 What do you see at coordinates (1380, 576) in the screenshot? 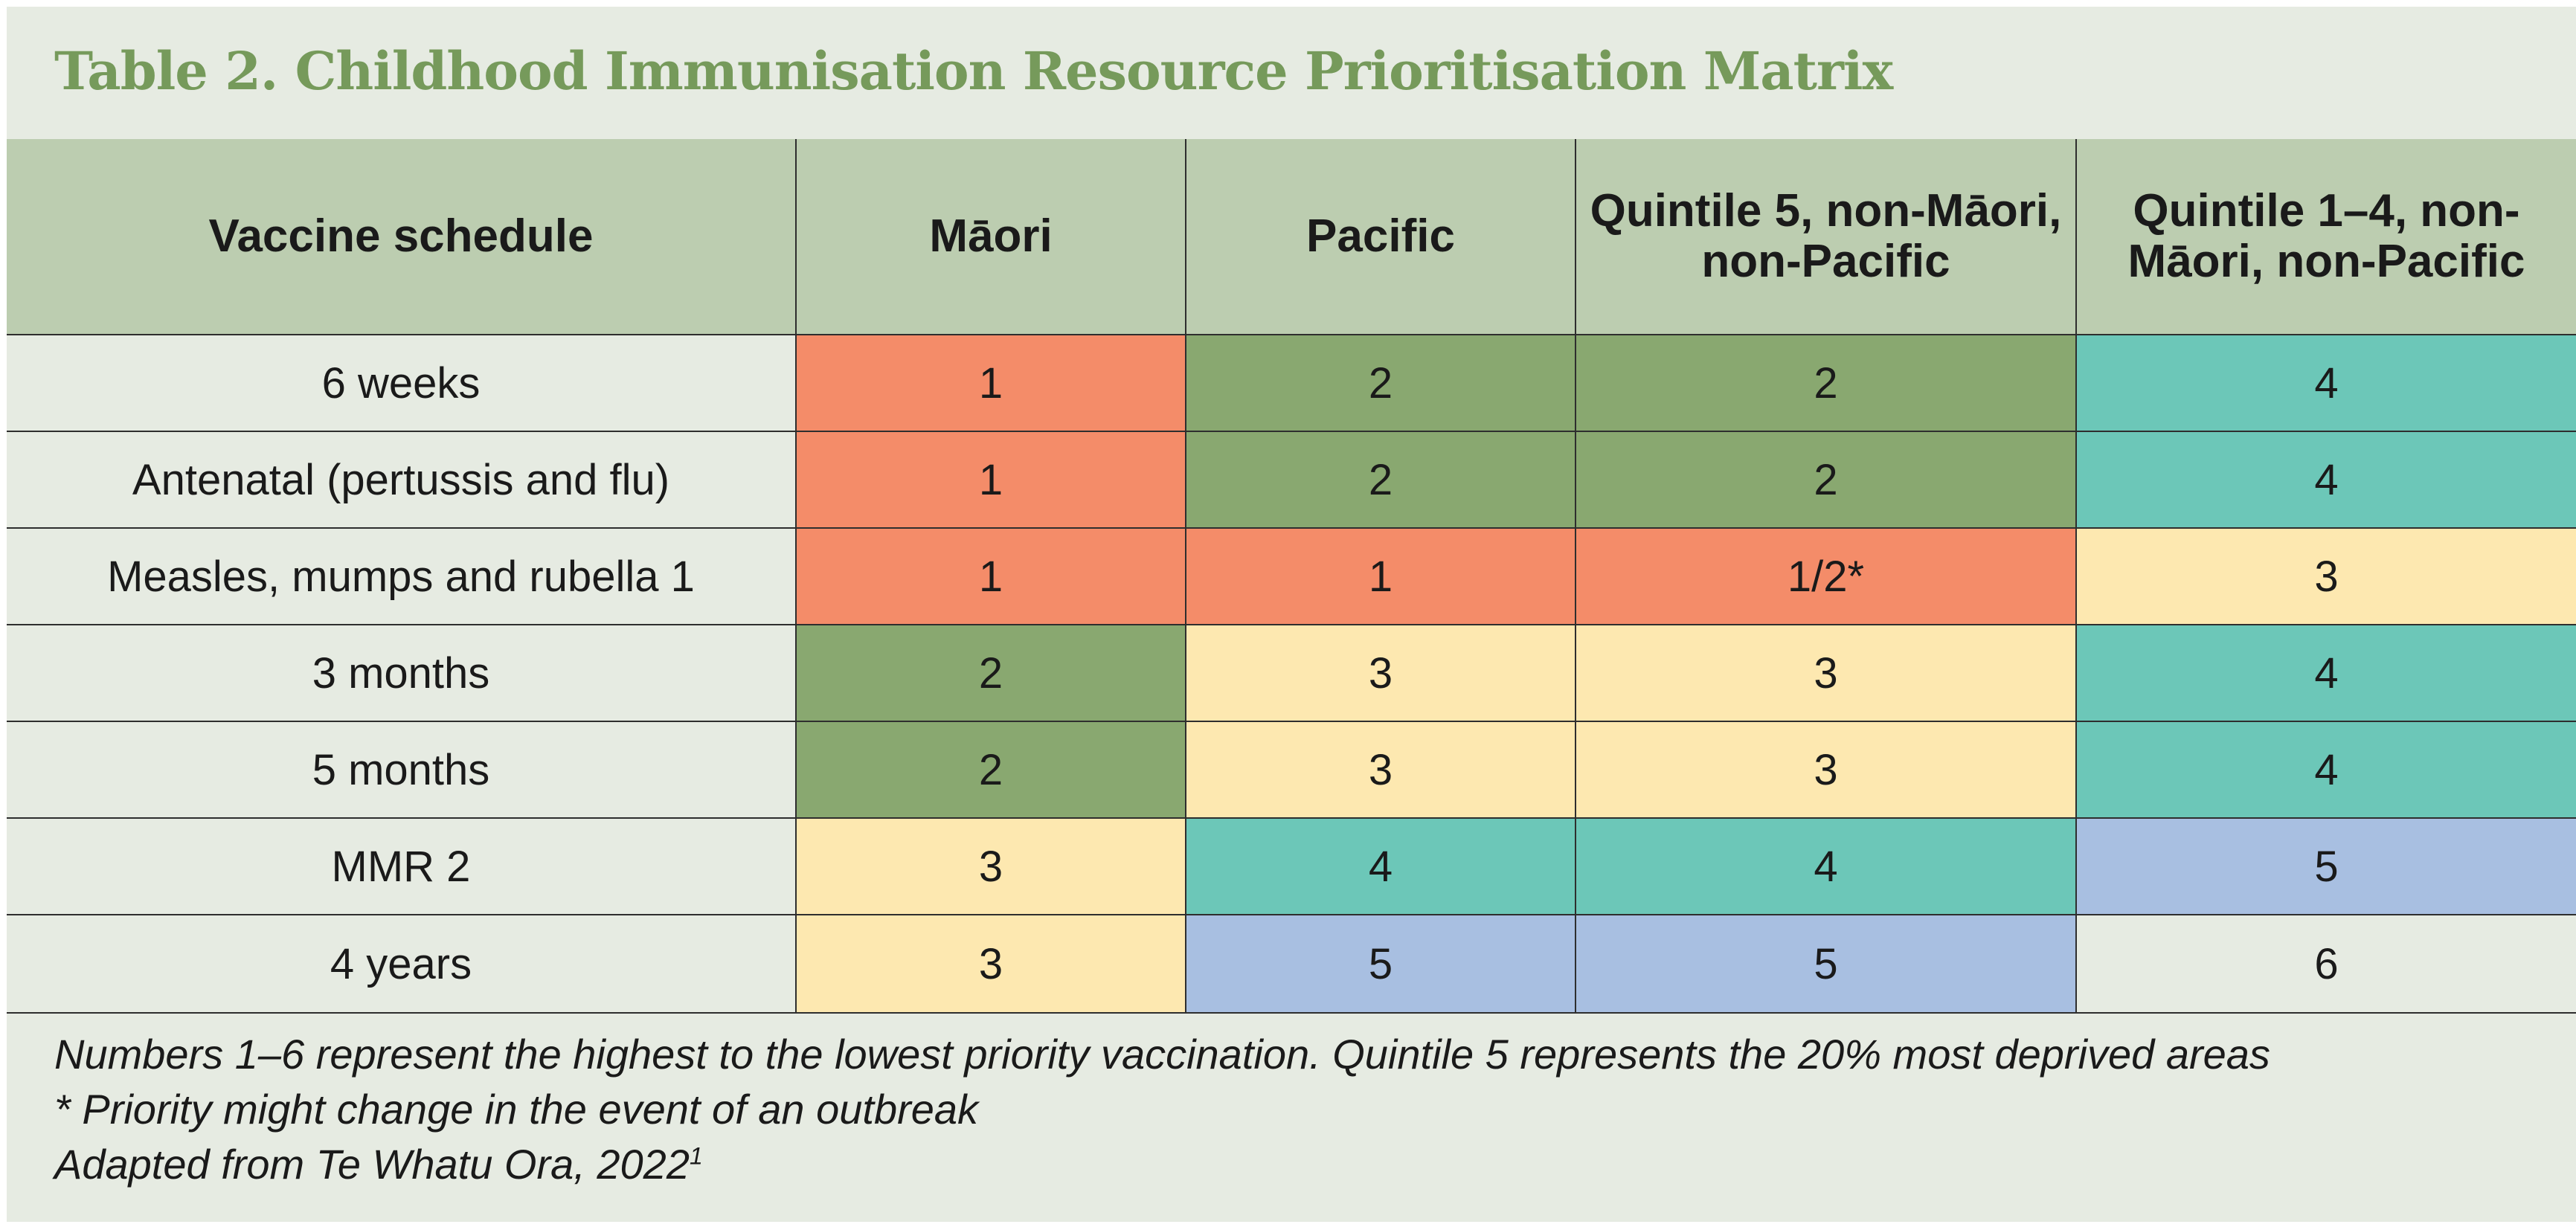
I see `priority-cell-pacific: 1` at bounding box center [1380, 576].